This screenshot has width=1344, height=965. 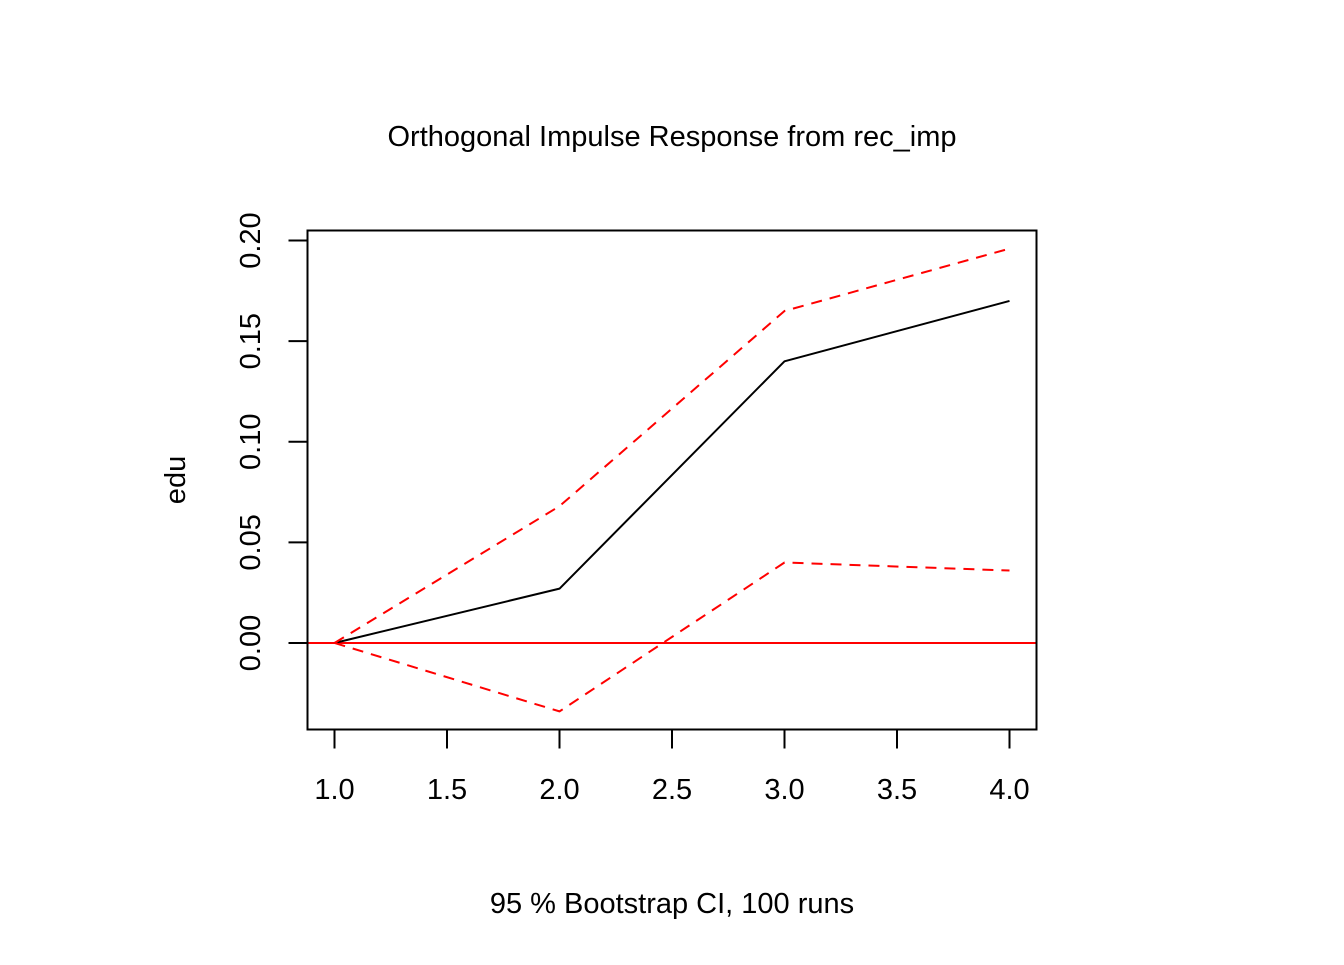 I want to click on x-axis-label: 95 % Bootstrap CI, 100 runs, so click(x=672, y=904).